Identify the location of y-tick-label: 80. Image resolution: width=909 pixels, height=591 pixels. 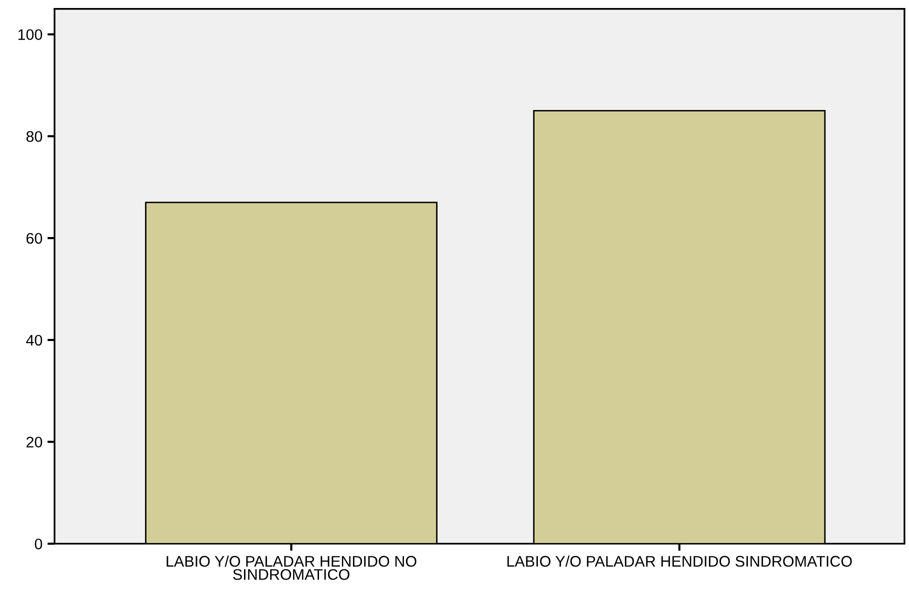
(34, 136).